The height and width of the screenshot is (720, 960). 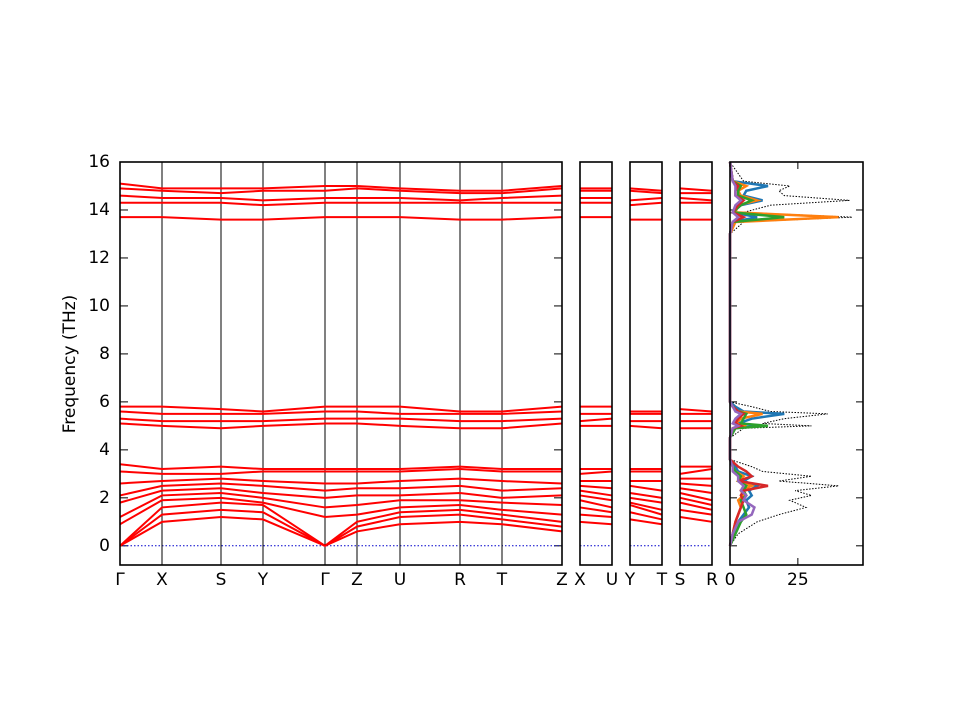 What do you see at coordinates (104, 450) in the screenshot?
I see `y-tick-label: 4` at bounding box center [104, 450].